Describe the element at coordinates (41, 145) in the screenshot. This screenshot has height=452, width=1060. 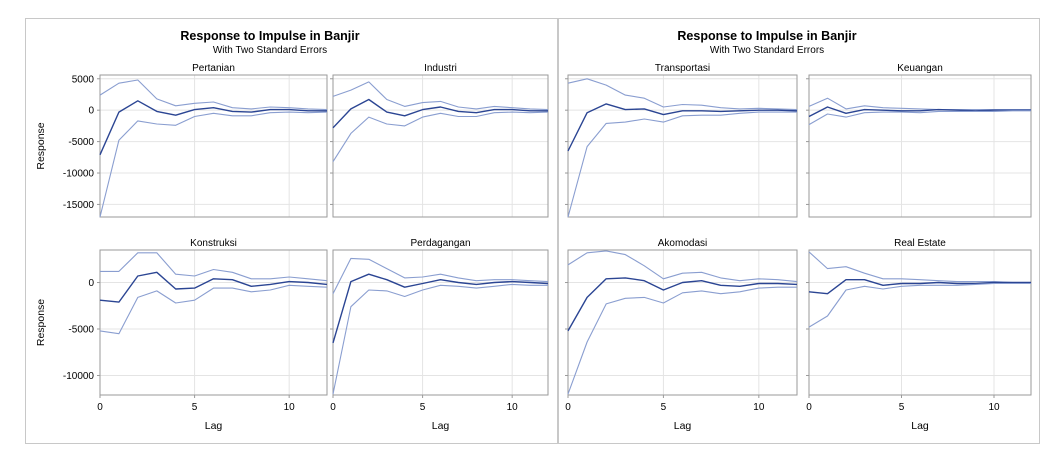
I see `y-axis-label-pertanian: Response` at that location.